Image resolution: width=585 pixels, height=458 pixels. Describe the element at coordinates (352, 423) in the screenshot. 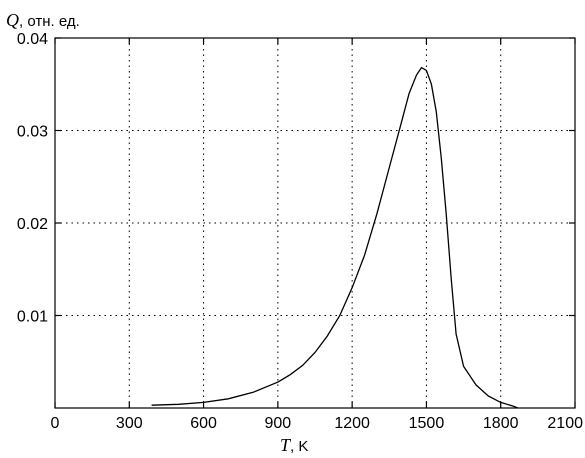

I see `x-tick-label: 1200` at that location.